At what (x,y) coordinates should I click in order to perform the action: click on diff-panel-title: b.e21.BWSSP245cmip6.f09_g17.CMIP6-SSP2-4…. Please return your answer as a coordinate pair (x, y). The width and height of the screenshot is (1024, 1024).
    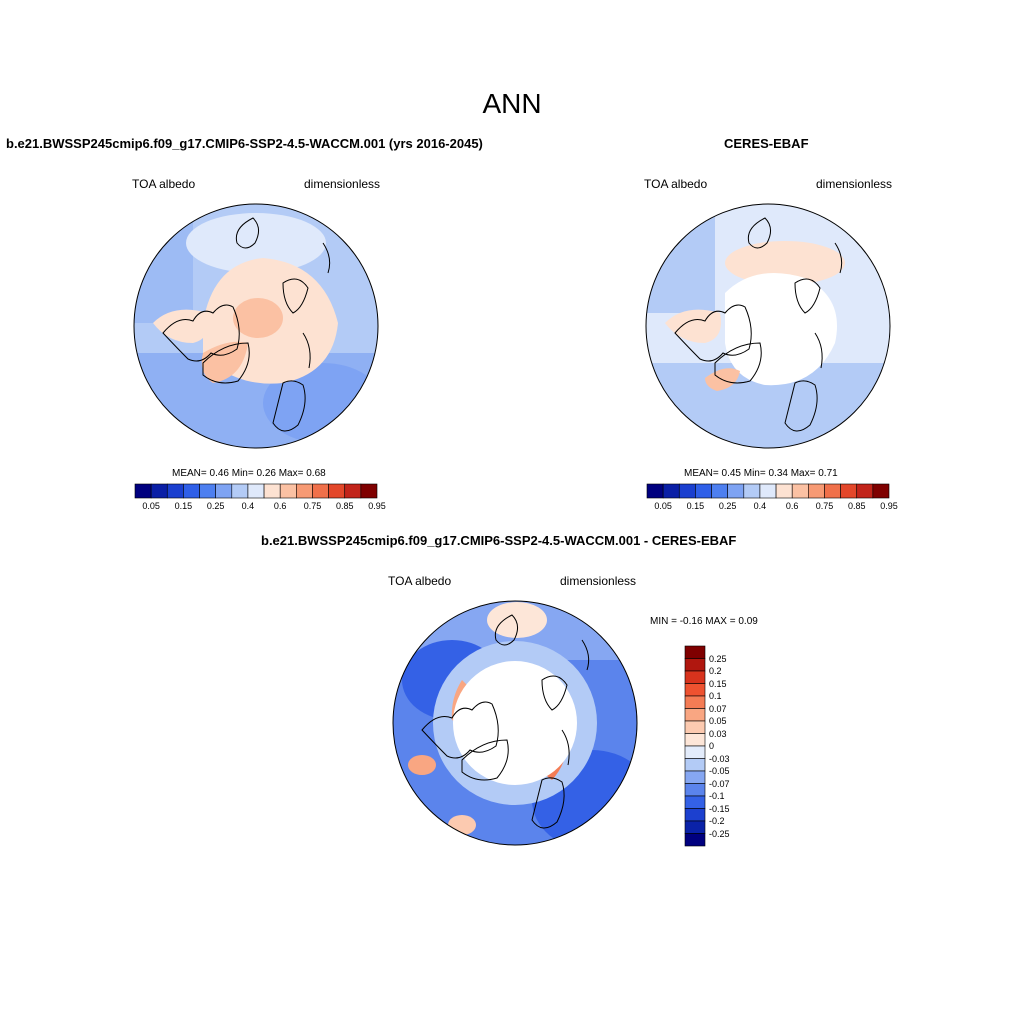
    Looking at the image, I should click on (499, 540).